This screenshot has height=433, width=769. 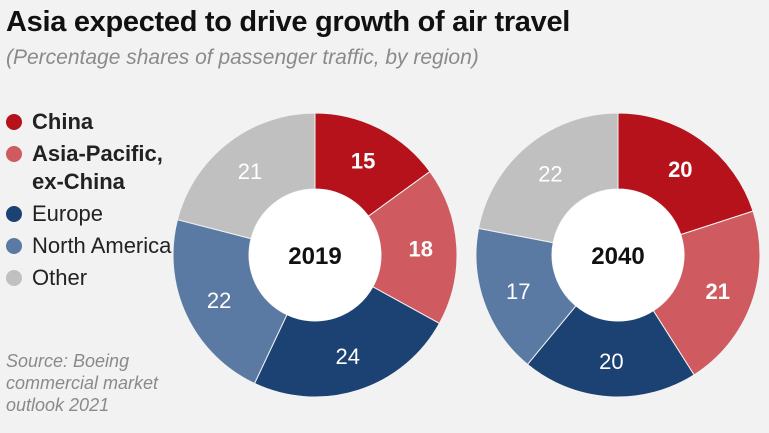 I want to click on slice-label-north-america-2019: 22, so click(x=219, y=300).